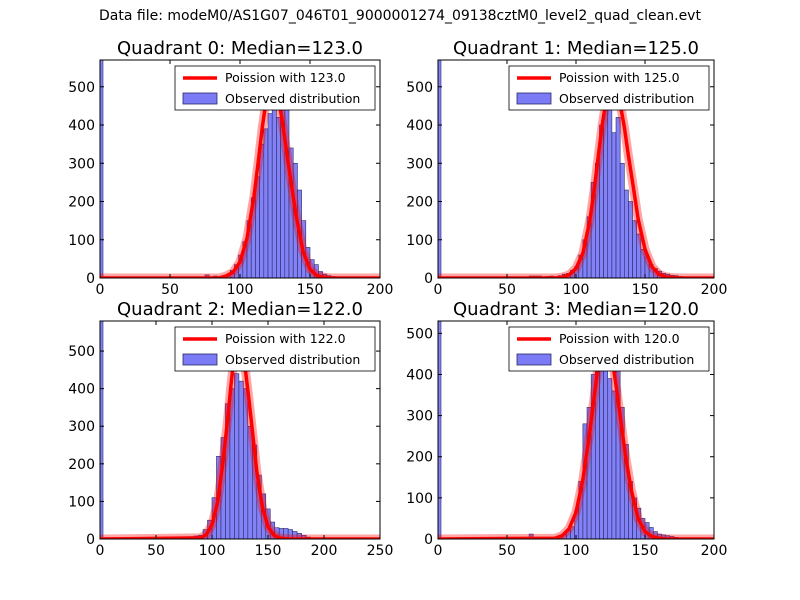 This screenshot has width=800, height=600. I want to click on x-tick-label: 250, so click(380, 551).